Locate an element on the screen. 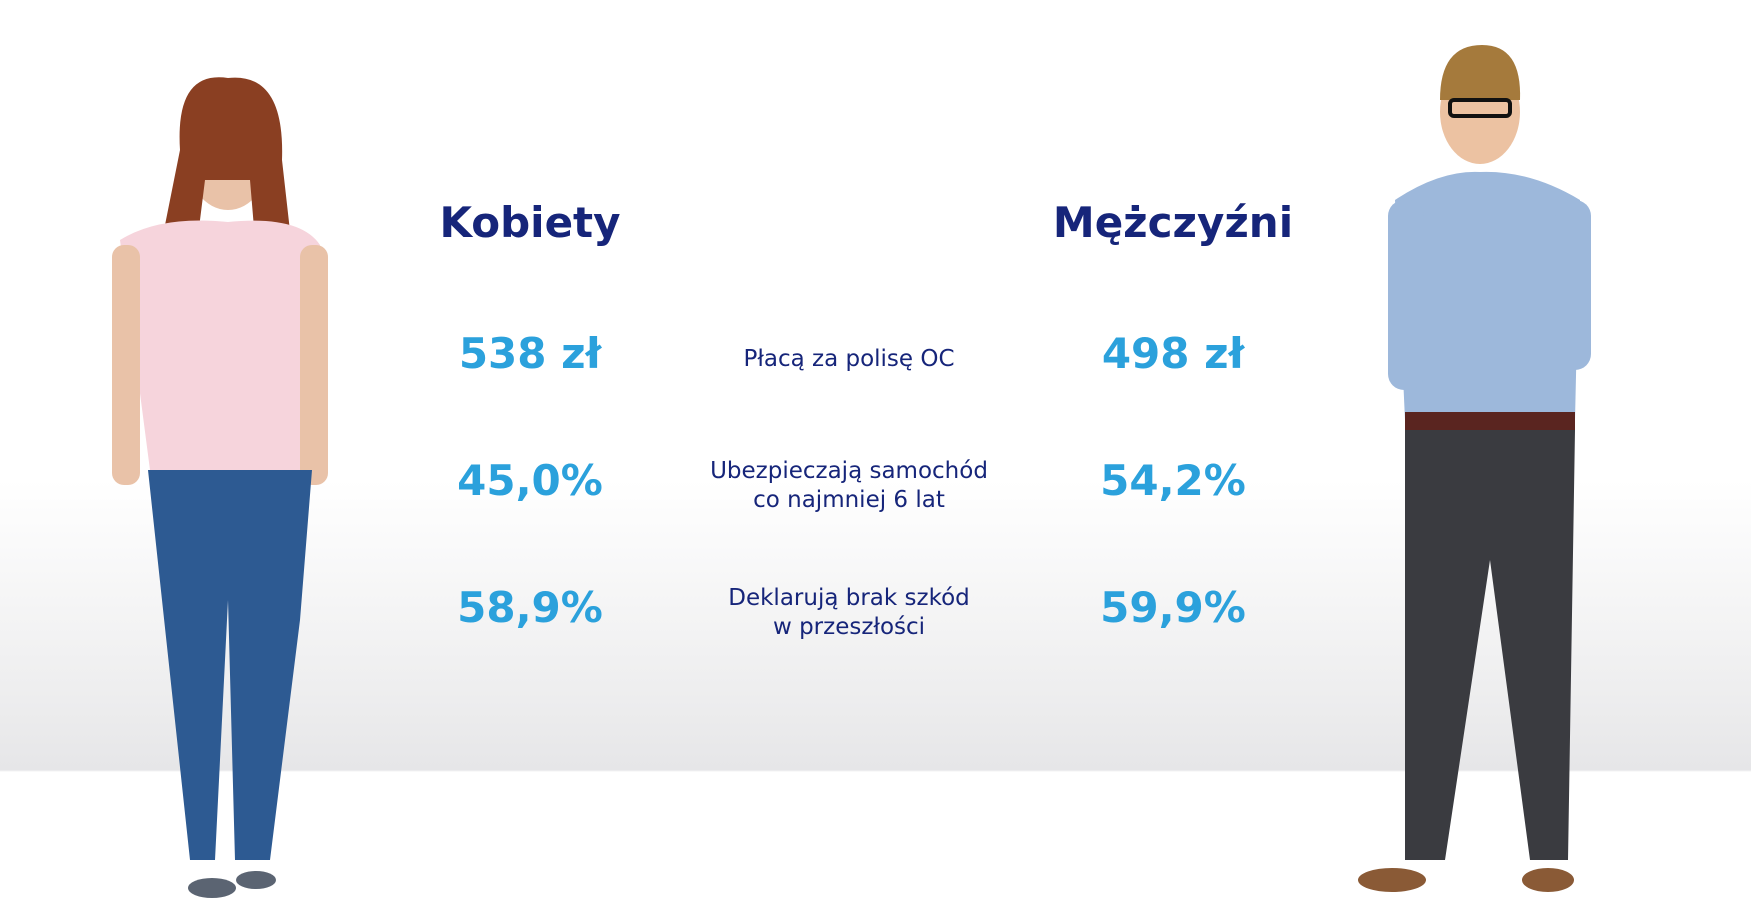  women-header: Kobiety is located at coordinates (530, 222).